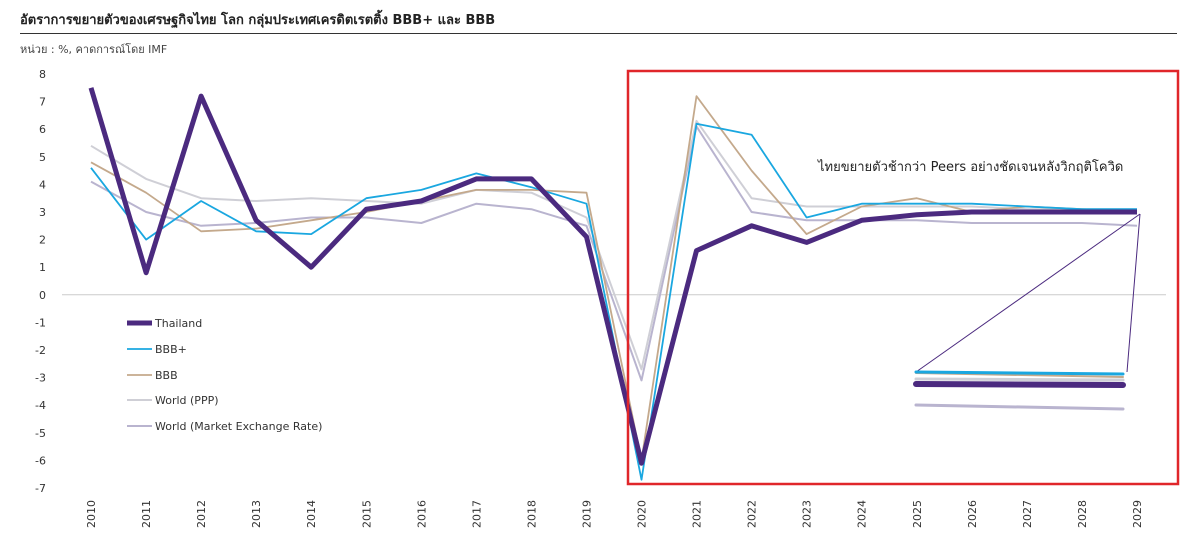 The height and width of the screenshot is (542, 1199). What do you see at coordinates (862, 514) in the screenshot?
I see `x-tick-label: 2024` at bounding box center [862, 514].